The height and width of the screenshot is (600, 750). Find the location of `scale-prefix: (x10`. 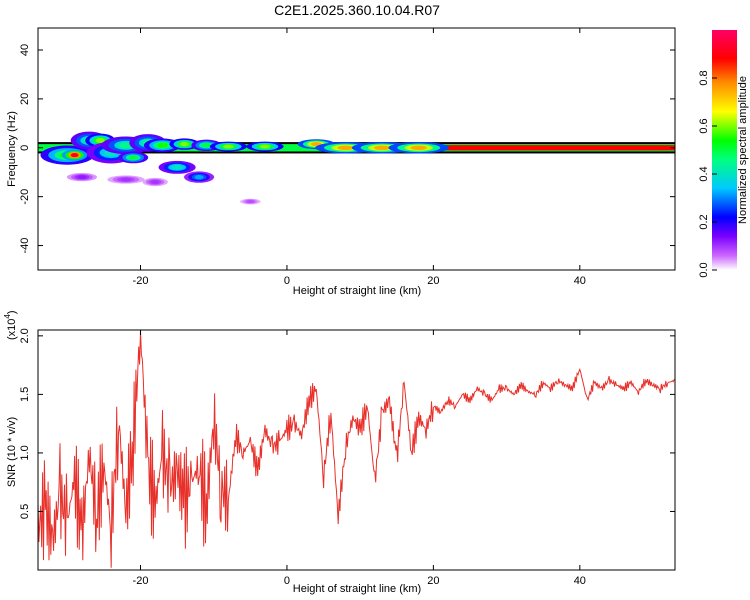

scale-prefix: (x10 is located at coordinates (12, 329).